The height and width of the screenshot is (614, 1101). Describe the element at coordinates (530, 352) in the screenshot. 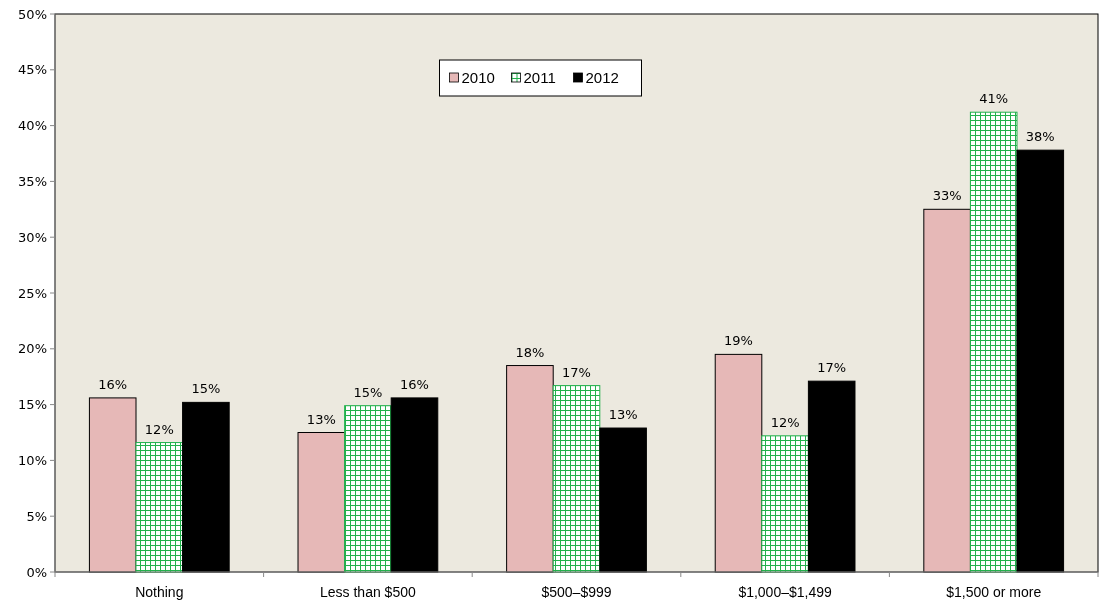

I see `data-label: 18%` at that location.